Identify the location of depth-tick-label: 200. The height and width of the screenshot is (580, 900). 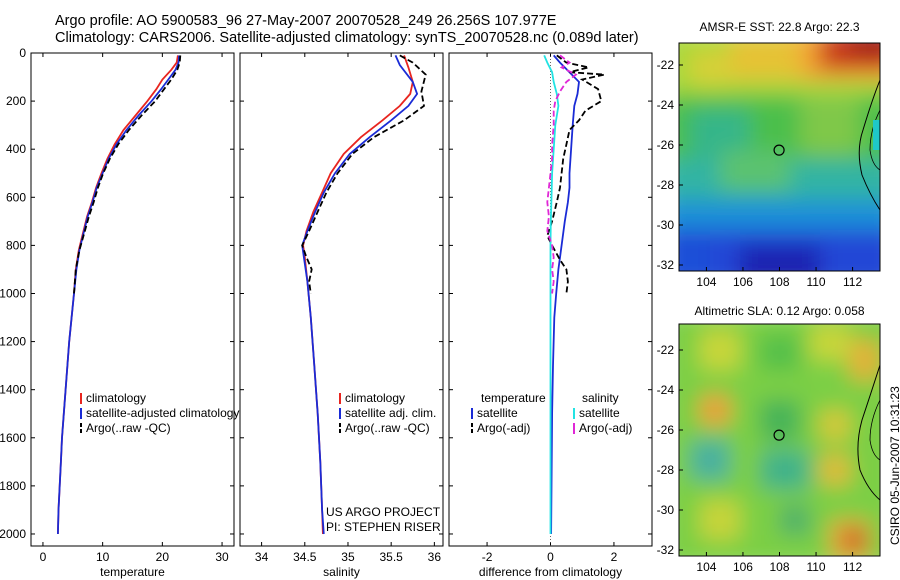
(16, 101).